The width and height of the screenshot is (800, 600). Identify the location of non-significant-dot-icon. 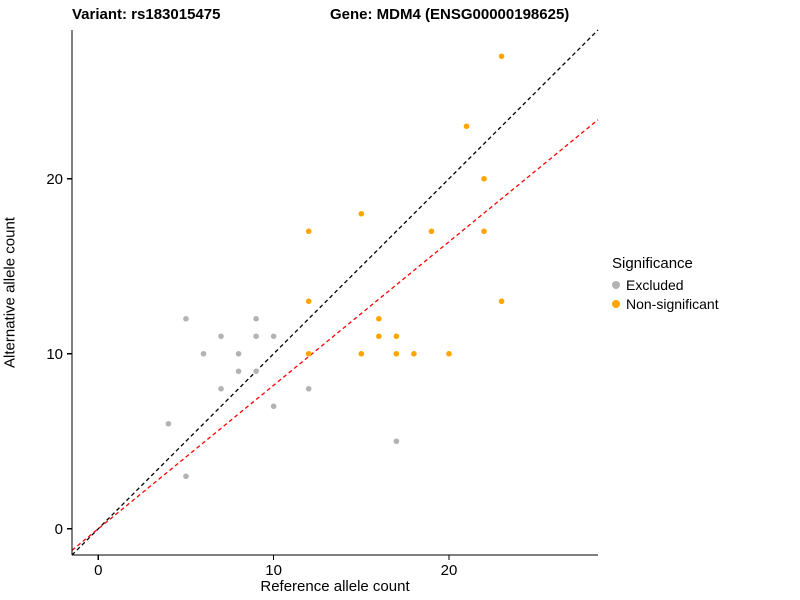
(616, 303).